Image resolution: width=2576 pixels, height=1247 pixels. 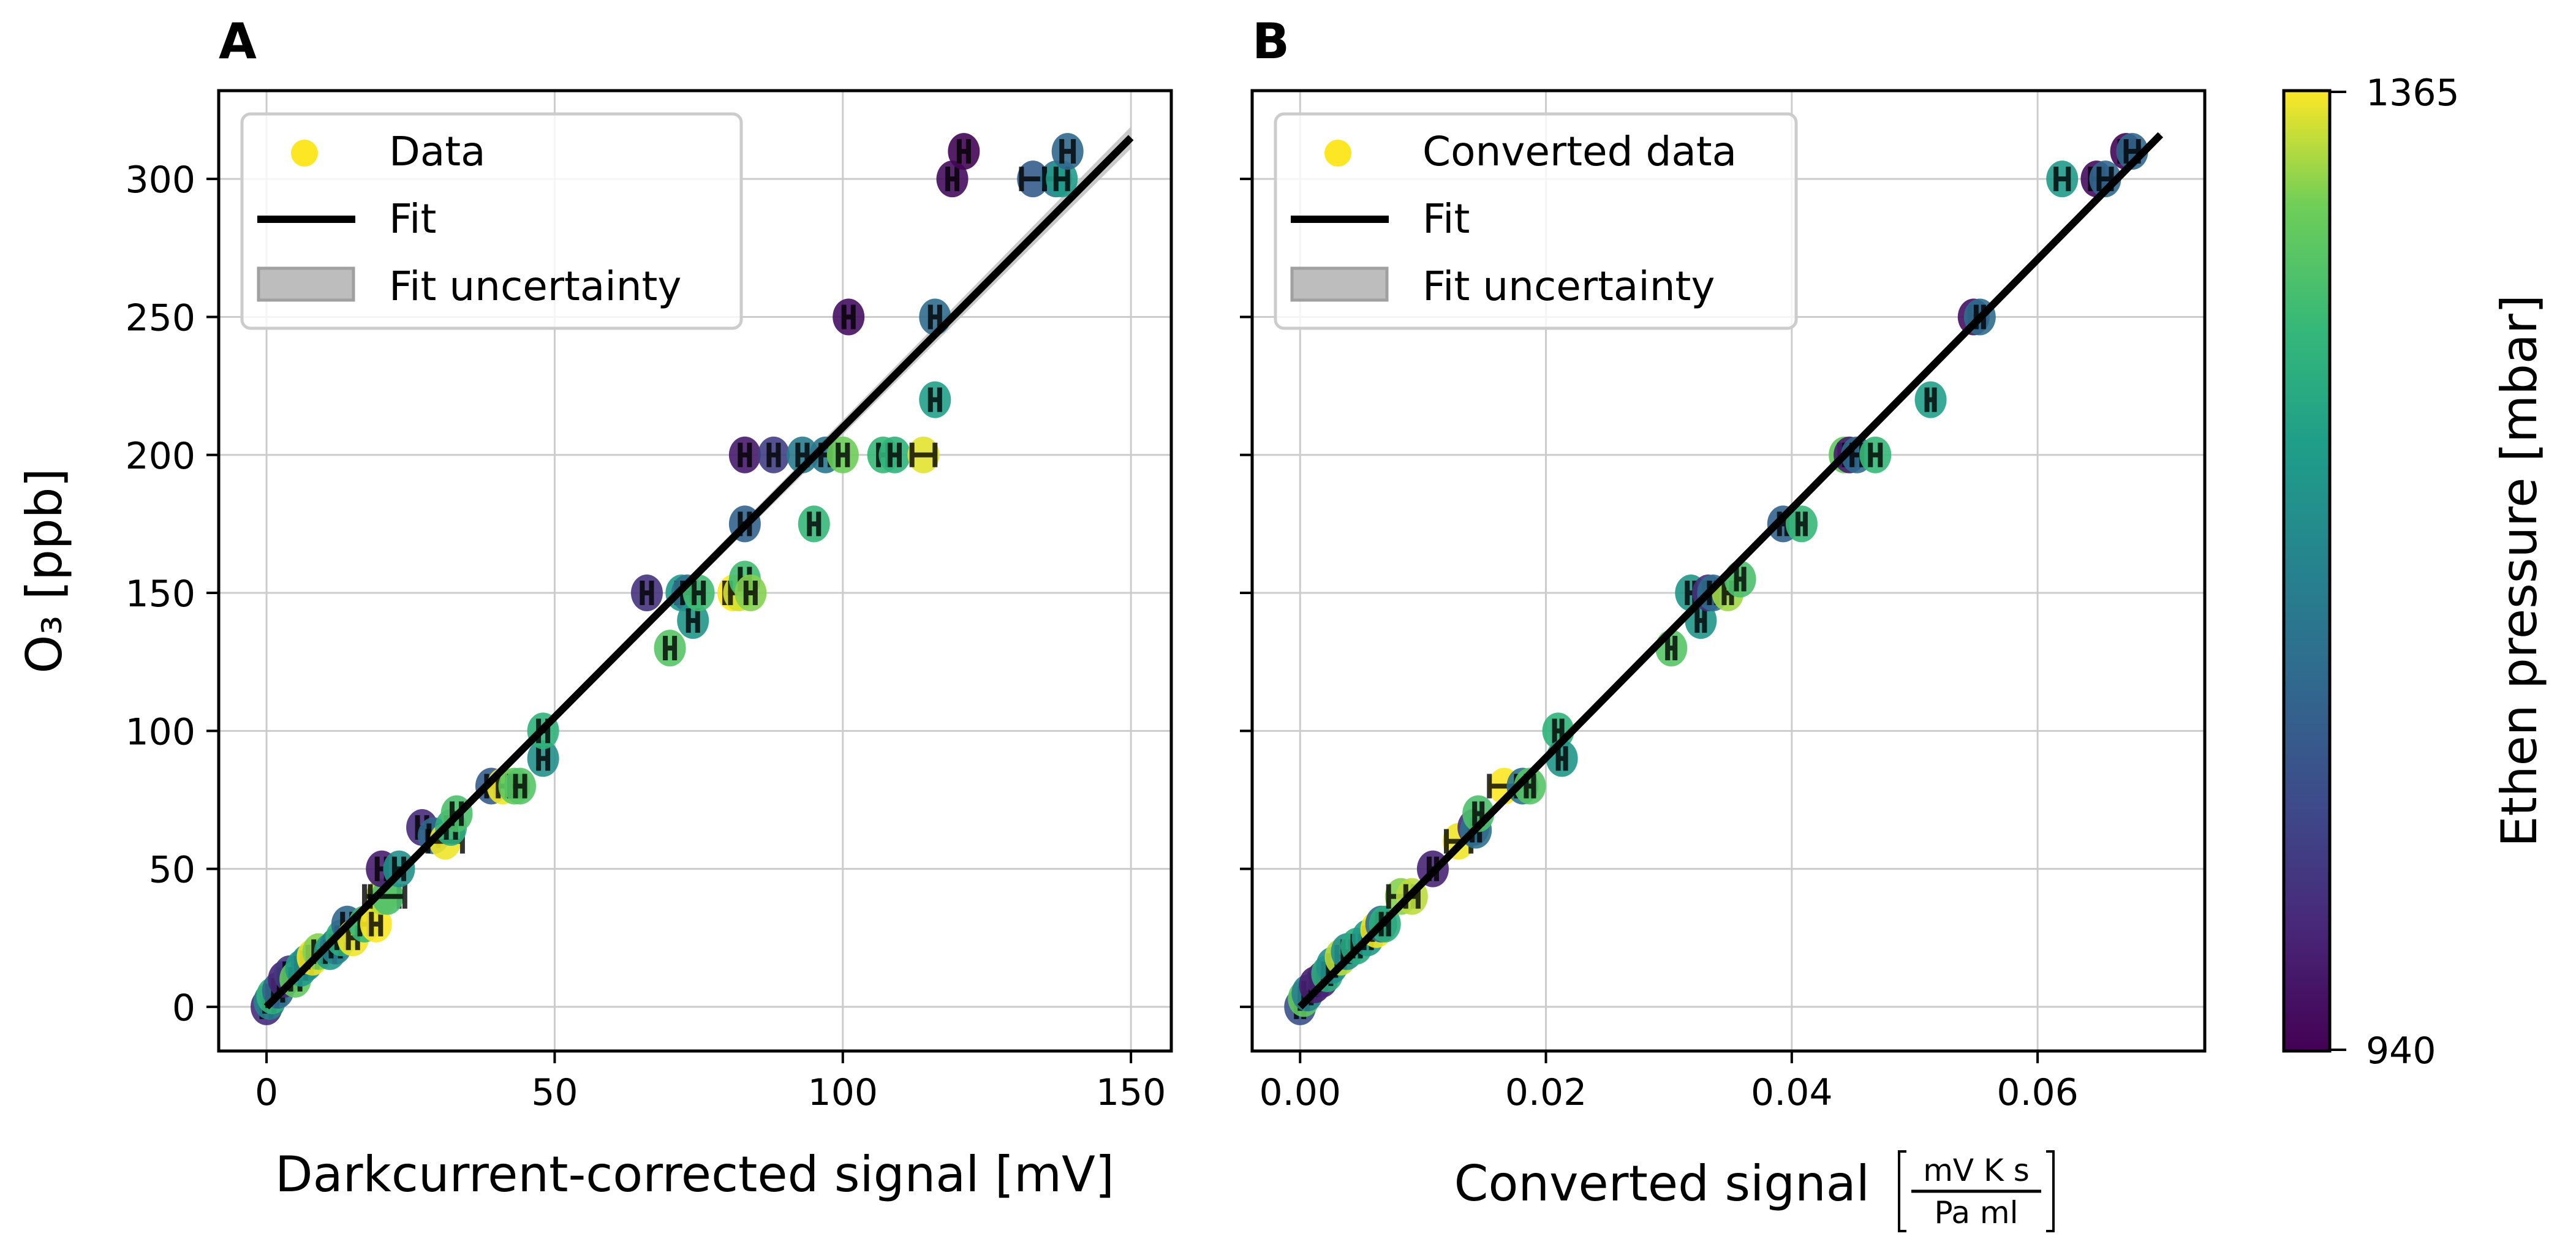 What do you see at coordinates (1792, 1092) in the screenshot?
I see `x-tick-label: 0.04` at bounding box center [1792, 1092].